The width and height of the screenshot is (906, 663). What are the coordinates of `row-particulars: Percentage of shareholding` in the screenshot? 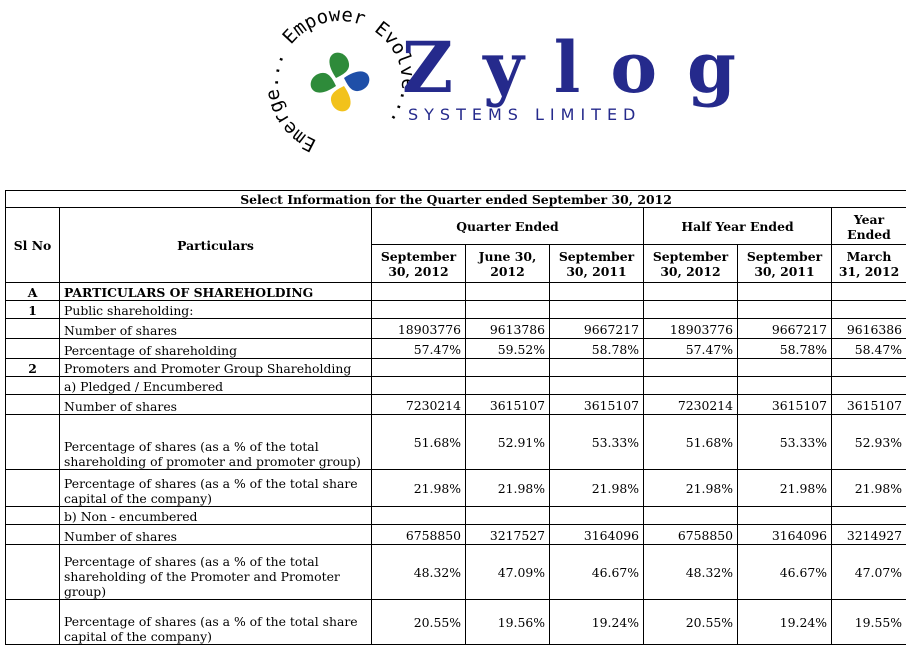 It's located at (215, 348).